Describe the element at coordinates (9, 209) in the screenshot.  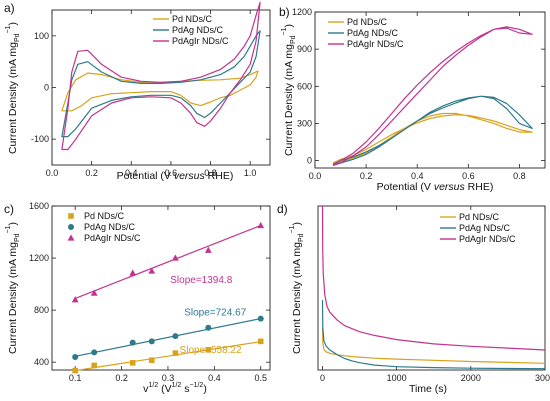
I see `panel-c-label: c)` at that location.